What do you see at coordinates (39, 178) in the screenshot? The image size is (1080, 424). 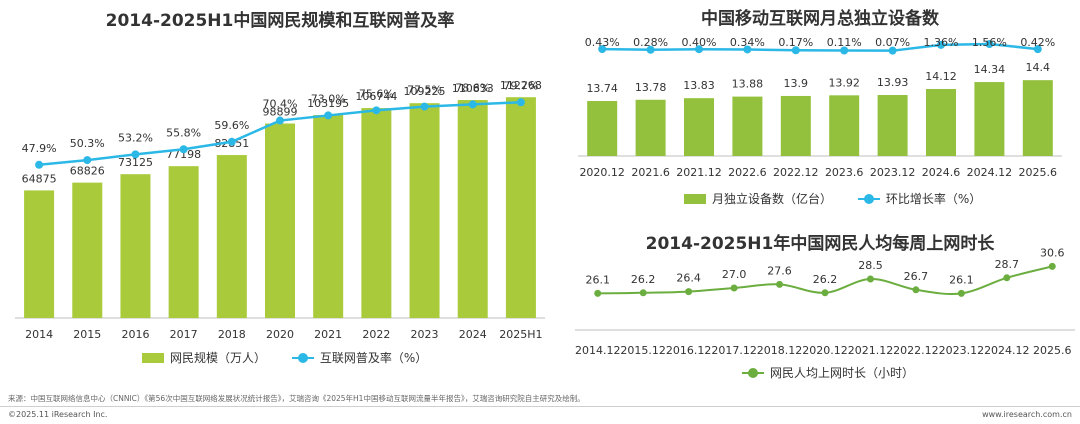 I see `bar-data-label: 64875` at bounding box center [39, 178].